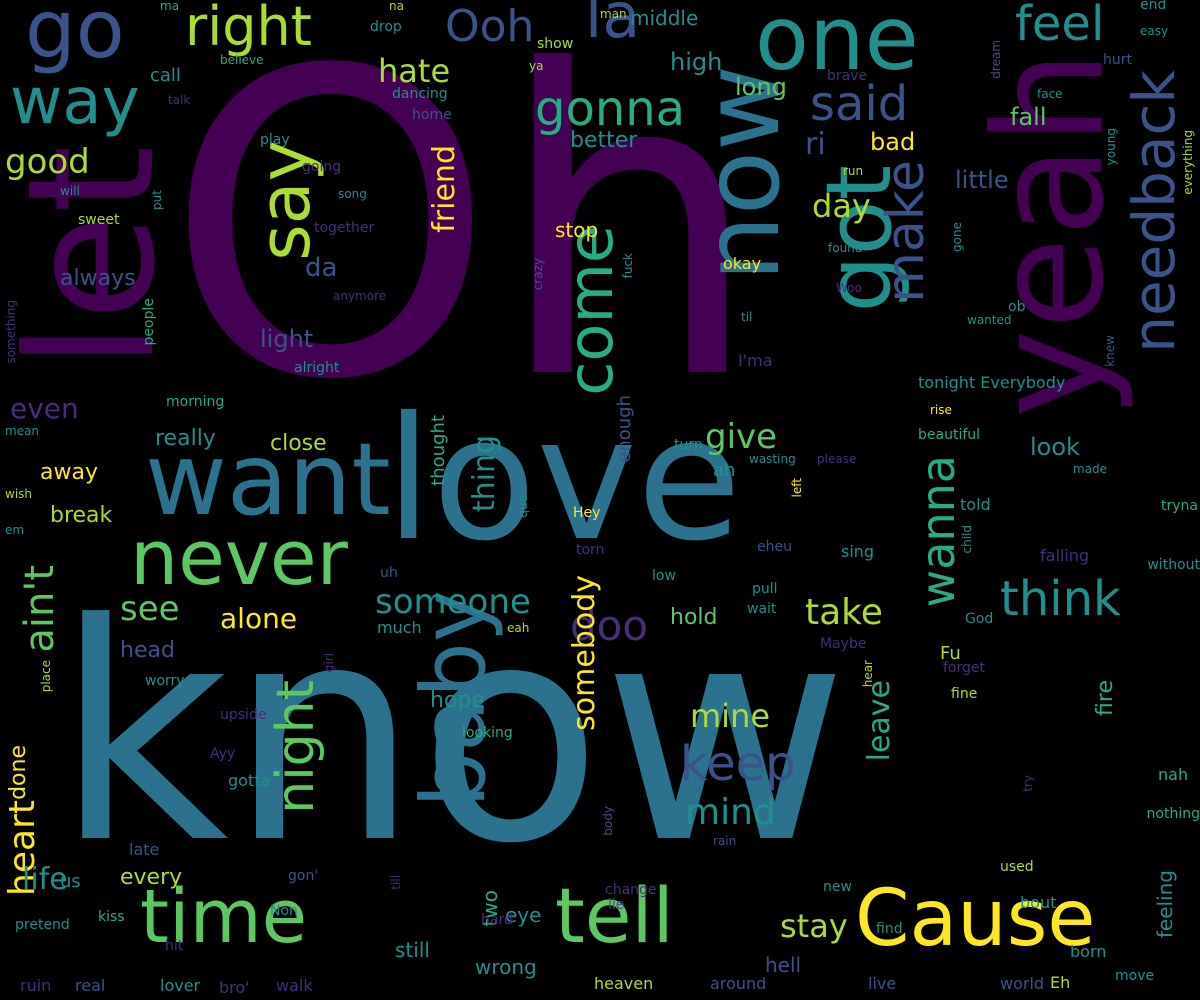 The image size is (1200, 1000). I want to click on cloud-word: nothing, so click(1173, 814).